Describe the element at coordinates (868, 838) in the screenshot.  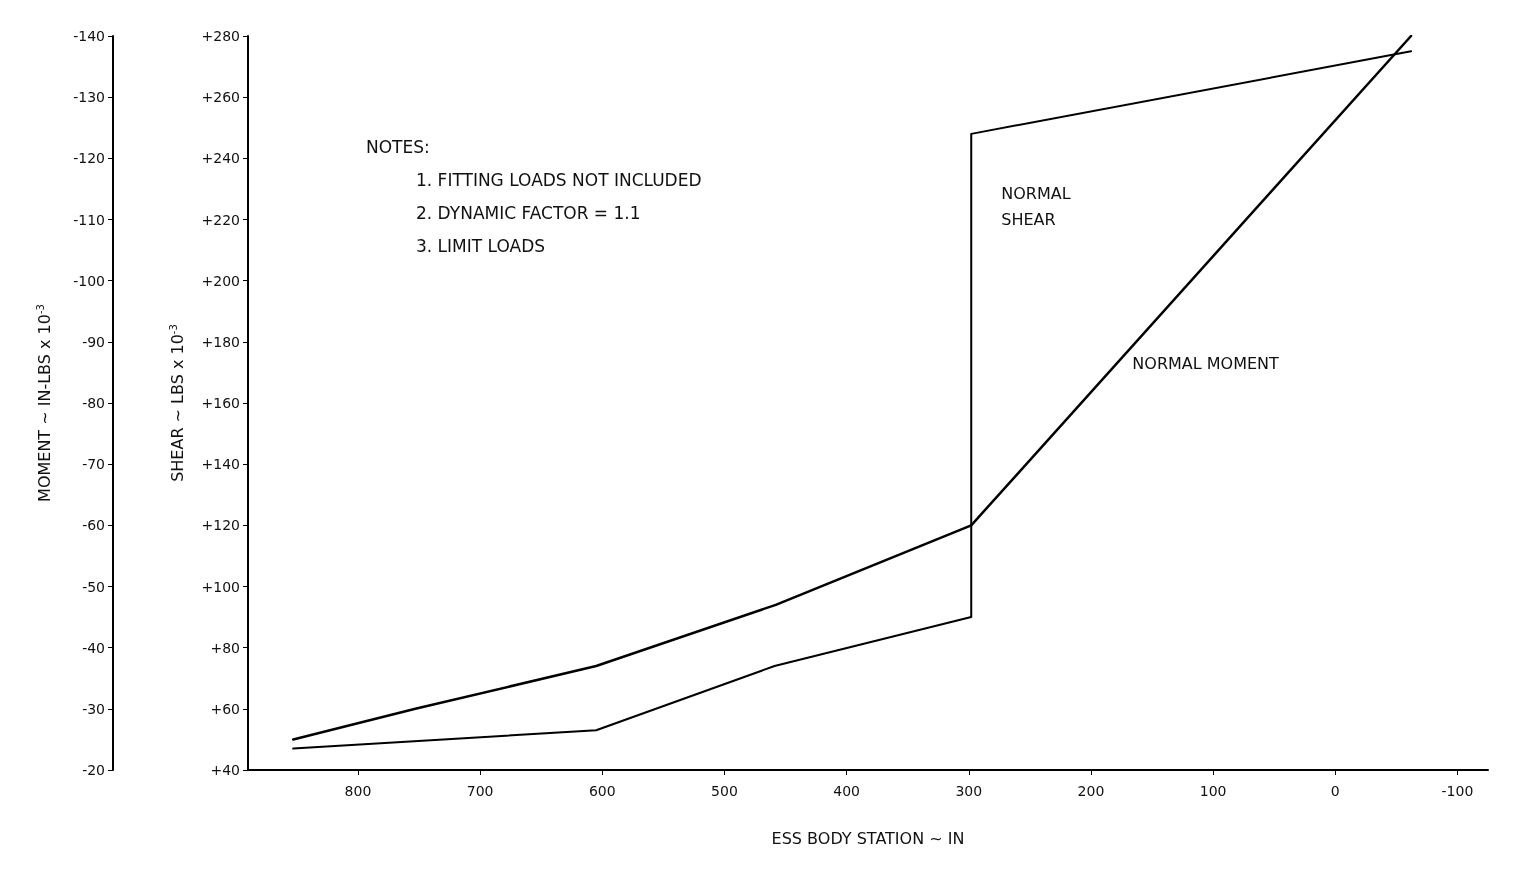
I see `x-axis-title: ESS BODY STATION ~ IN` at that location.